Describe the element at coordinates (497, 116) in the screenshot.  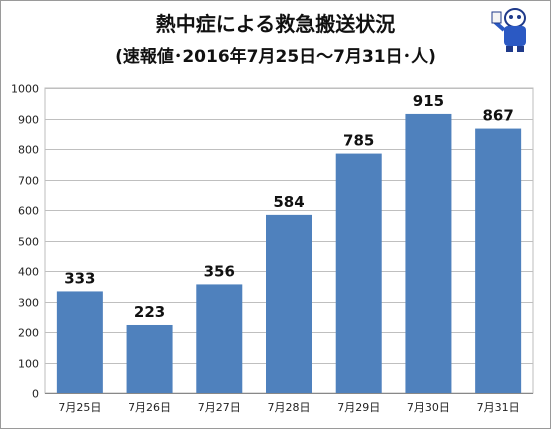
I see `data-label: 867` at that location.